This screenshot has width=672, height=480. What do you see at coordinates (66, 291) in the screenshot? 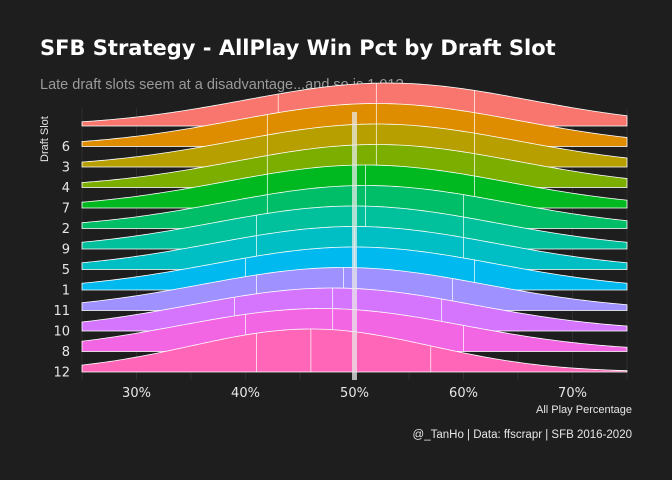
I see `y-tick-label-1: 1` at bounding box center [66, 291].